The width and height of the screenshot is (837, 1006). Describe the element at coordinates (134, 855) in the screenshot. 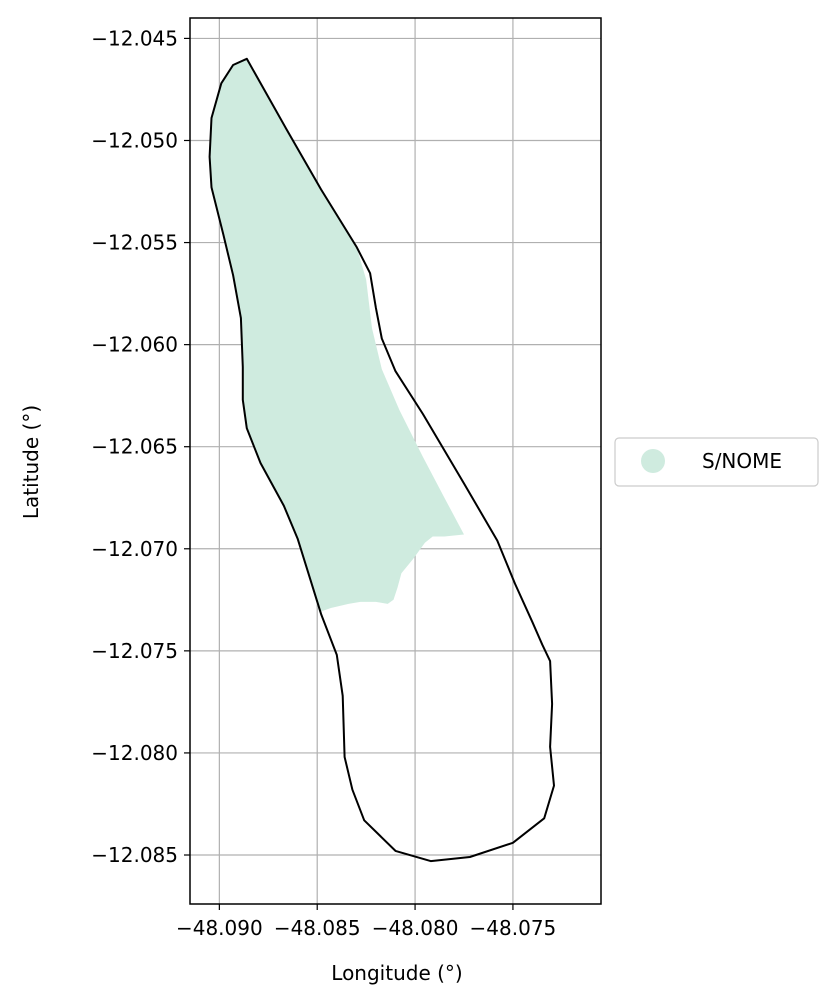

I see `y-tick-label-8: −12.085` at that location.